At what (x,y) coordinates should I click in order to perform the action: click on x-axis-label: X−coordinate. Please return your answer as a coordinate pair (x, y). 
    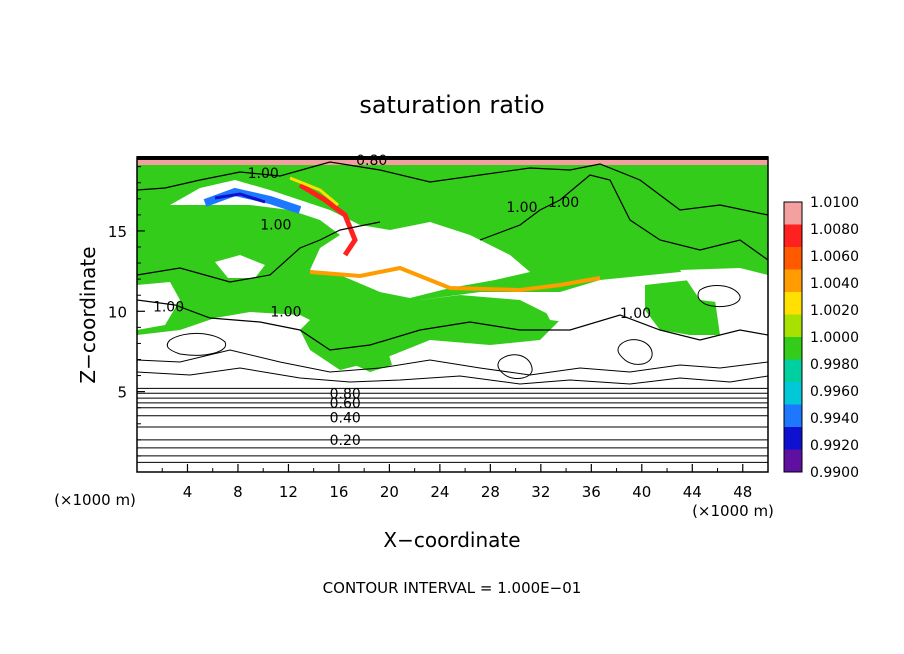
    Looking at the image, I should click on (451, 540).